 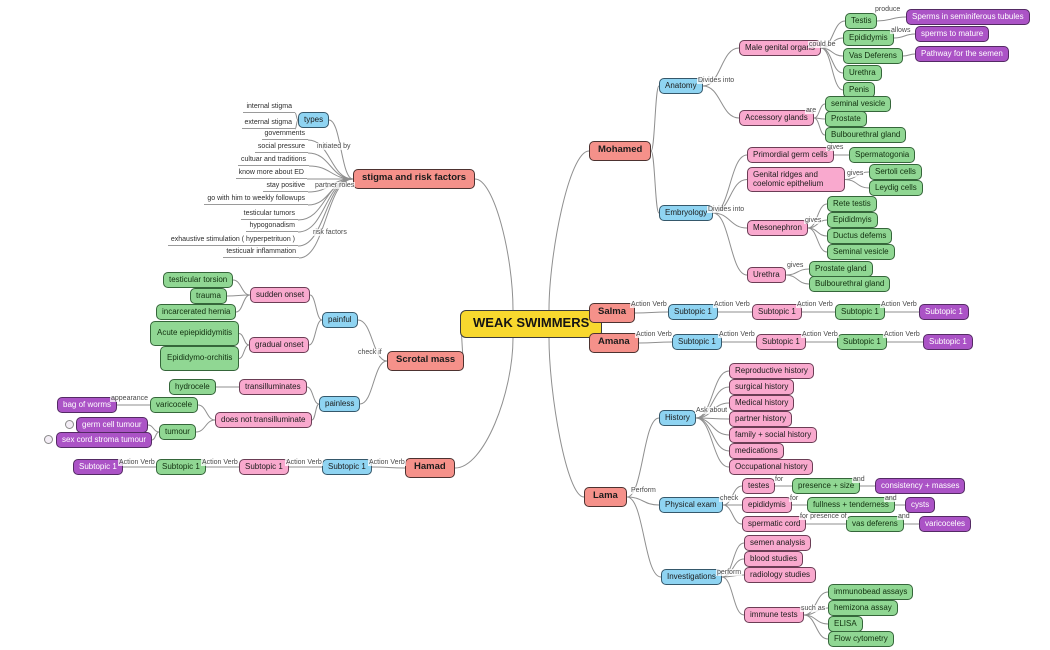 What do you see at coordinates (774, 559) in the screenshot?
I see `mindmap-node-blood: blood studies` at bounding box center [774, 559].